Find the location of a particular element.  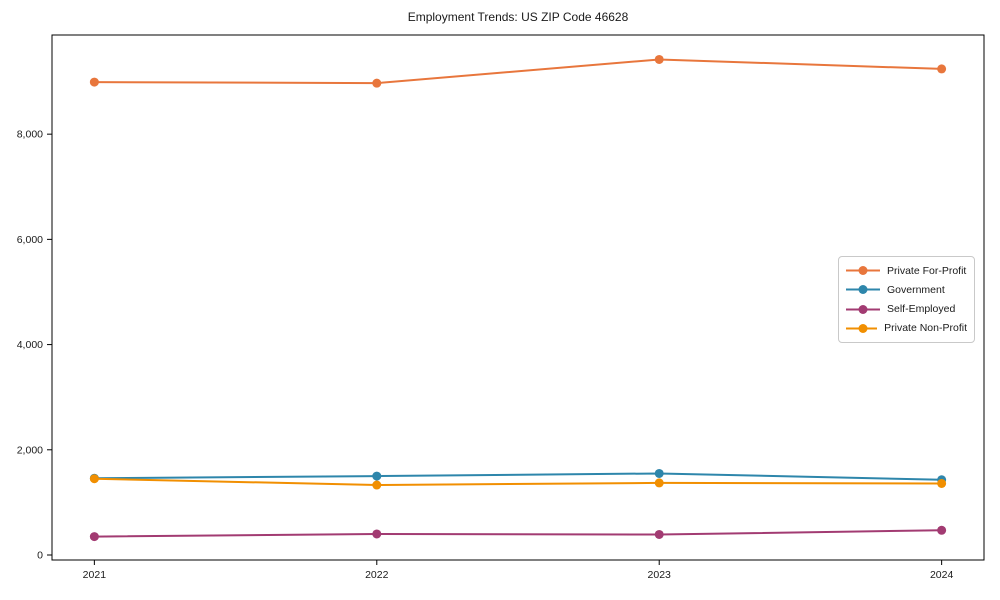

legend-swatch-private-for-profit is located at coordinates (863, 271).